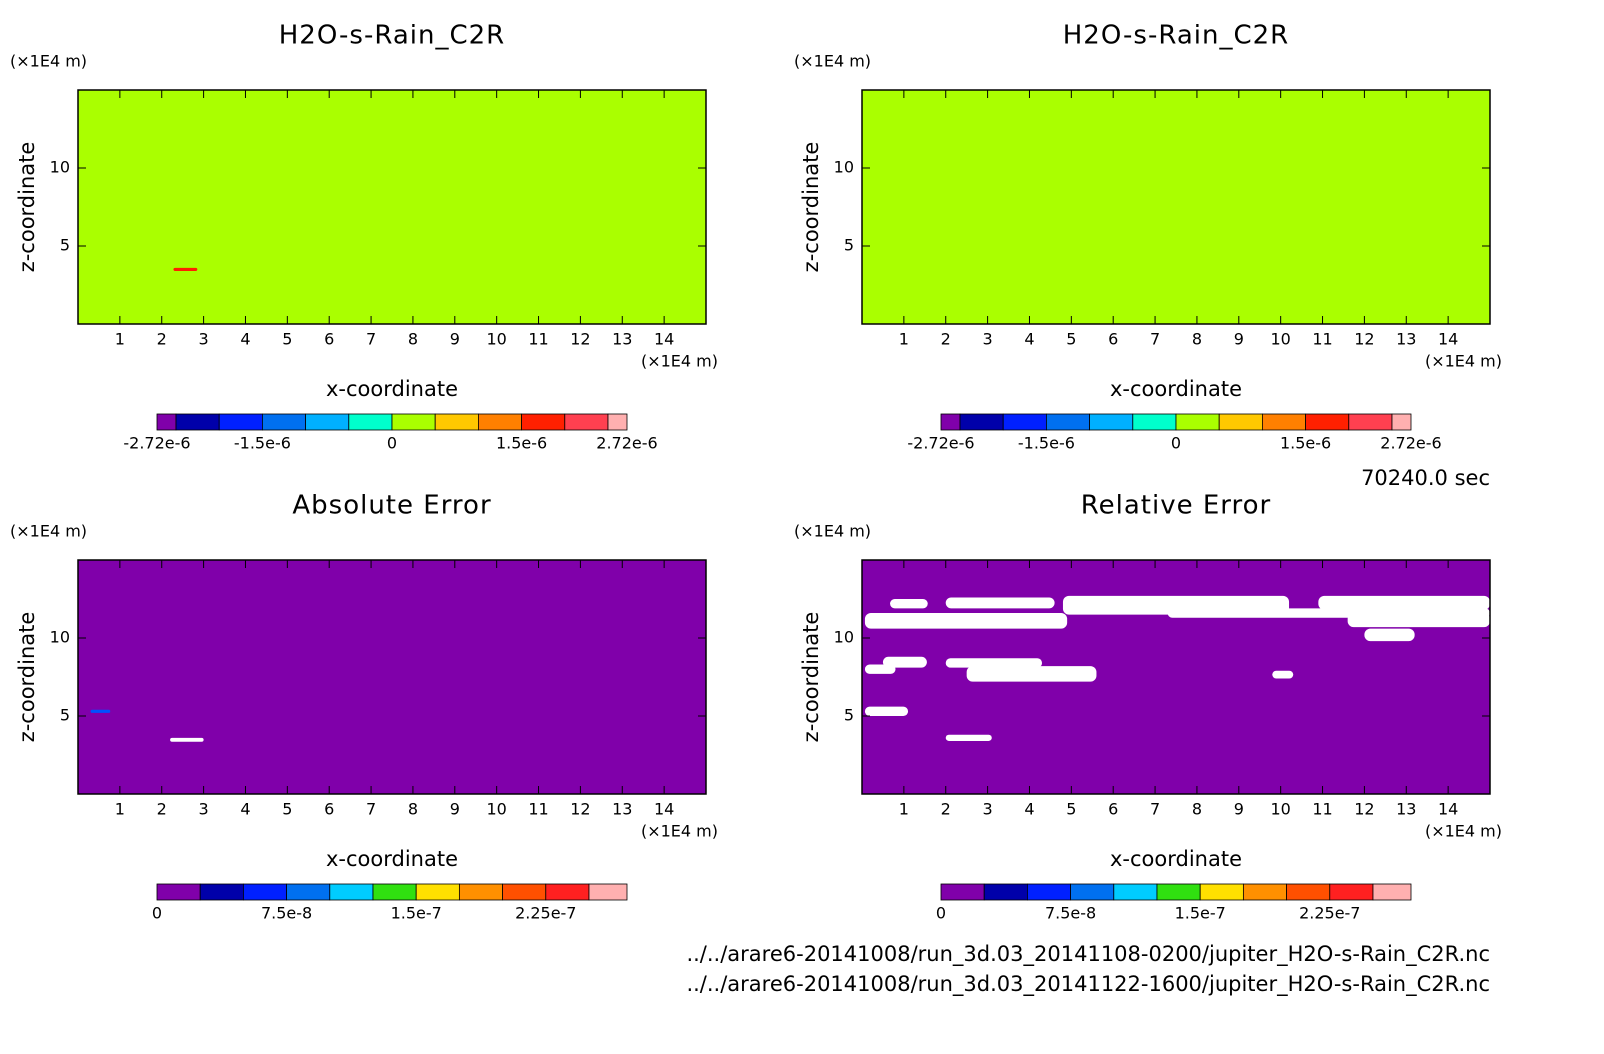 The width and height of the screenshot is (1604, 1054). Describe the element at coordinates (391, 506) in the screenshot. I see `panel-title: Absolute Error` at that location.